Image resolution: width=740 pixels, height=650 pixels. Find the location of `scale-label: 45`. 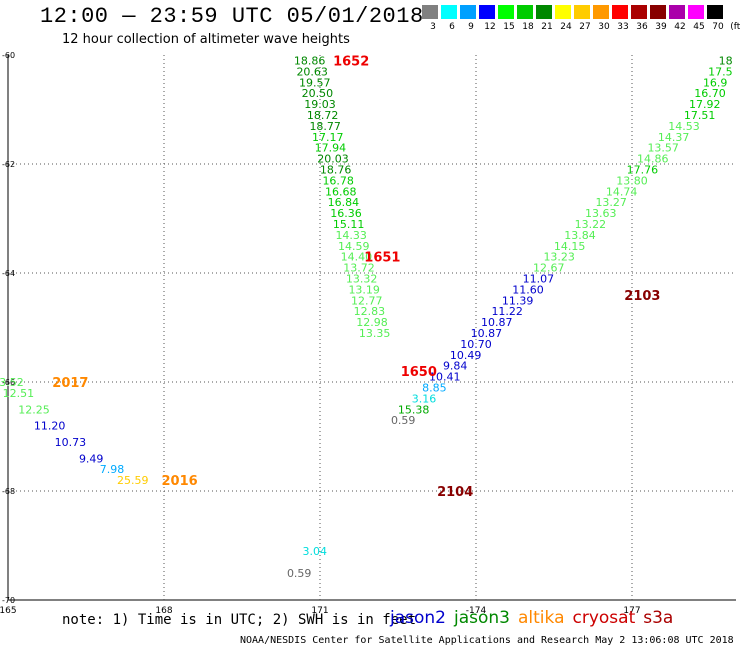

scale-label: 45 is located at coordinates (699, 27).